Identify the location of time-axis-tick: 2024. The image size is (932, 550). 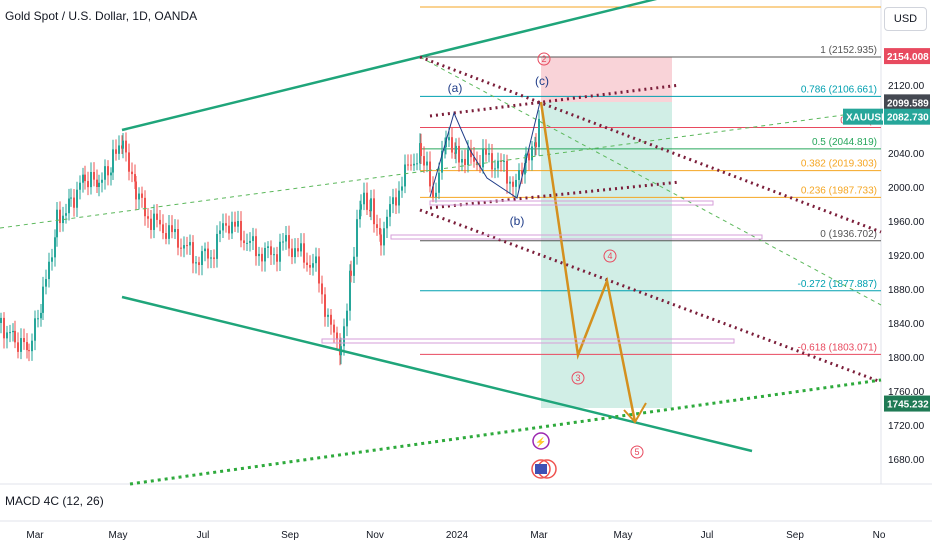
(457, 535).